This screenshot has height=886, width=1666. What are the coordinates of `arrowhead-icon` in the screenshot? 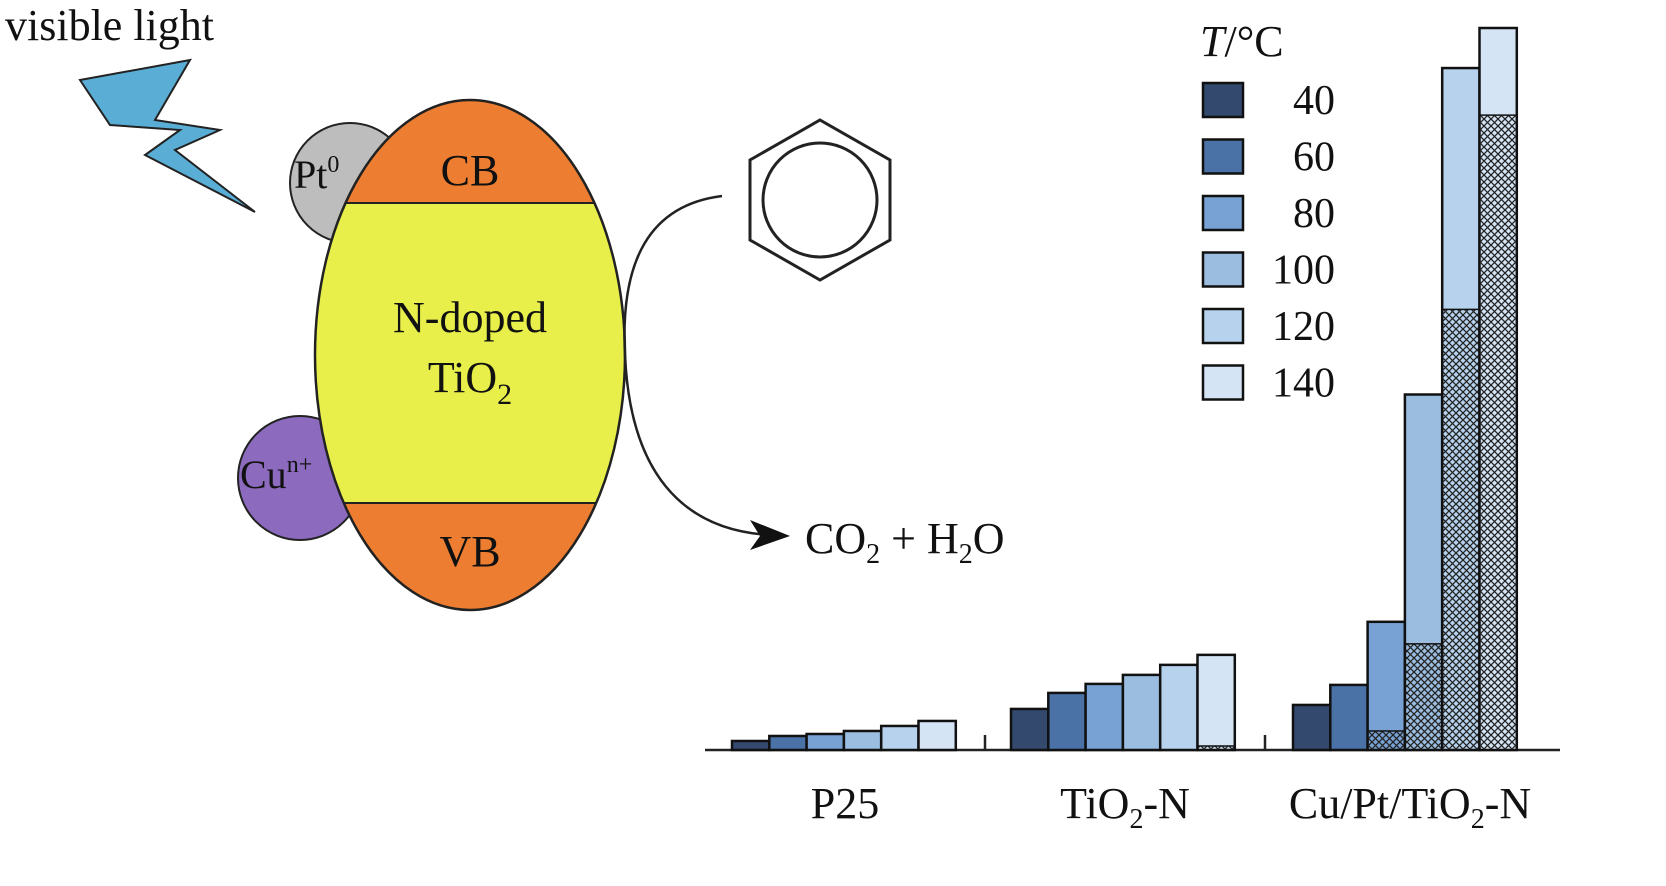 It's located at (770, 535).